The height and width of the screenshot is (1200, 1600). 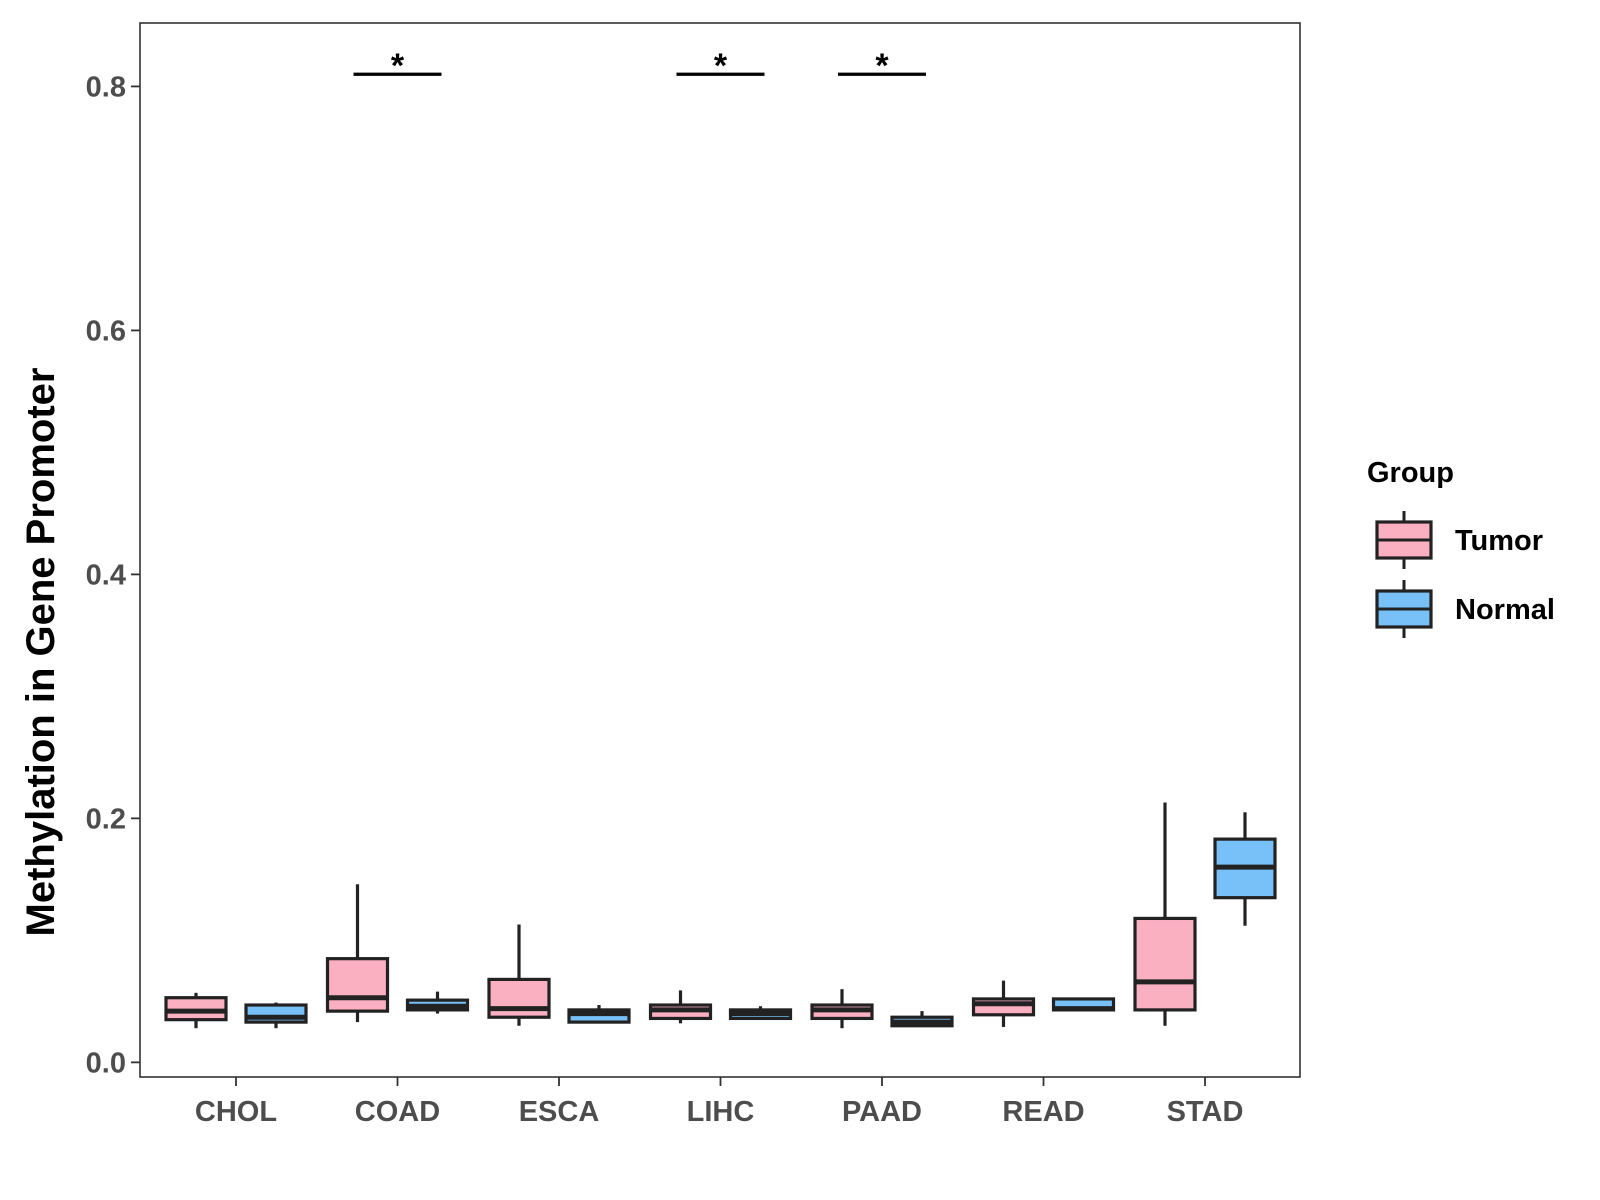 What do you see at coordinates (106, 87) in the screenshot?
I see `y-tick-label: 0.8` at bounding box center [106, 87].